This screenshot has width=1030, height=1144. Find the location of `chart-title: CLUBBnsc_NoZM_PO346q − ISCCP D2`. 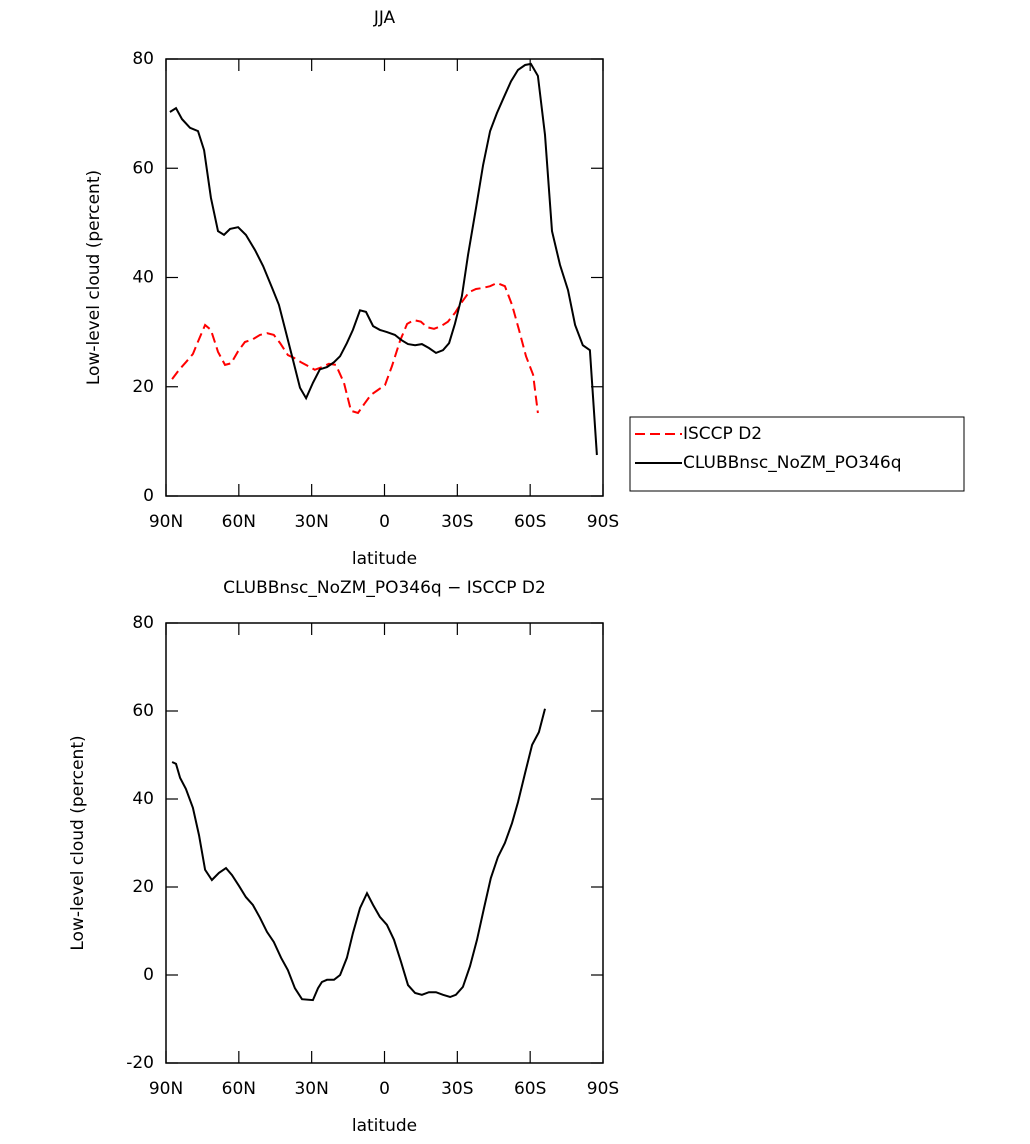

chart-title: CLUBBnsc_NoZM_PO346q − ISCCP D2 is located at coordinates (384, 588).